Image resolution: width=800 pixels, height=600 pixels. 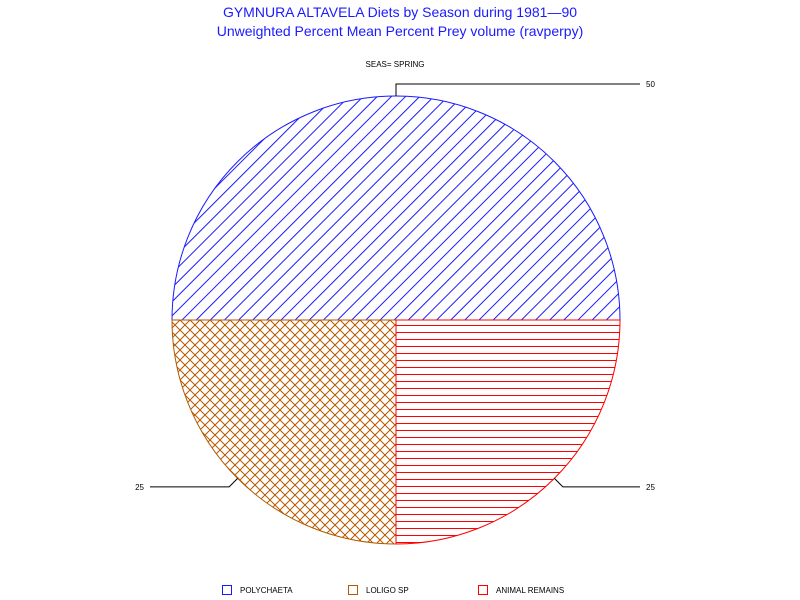 What do you see at coordinates (284, 432) in the screenshot?
I see `pie-slice-loligo-sp` at bounding box center [284, 432].